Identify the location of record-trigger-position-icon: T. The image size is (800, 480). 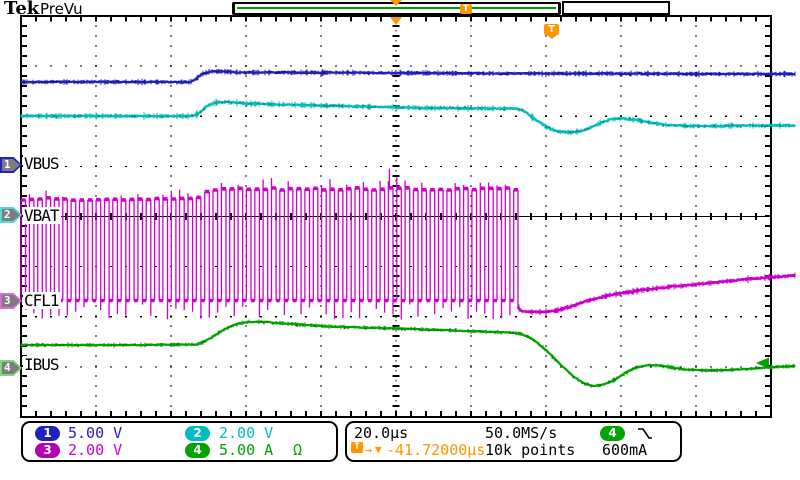
(466, 9).